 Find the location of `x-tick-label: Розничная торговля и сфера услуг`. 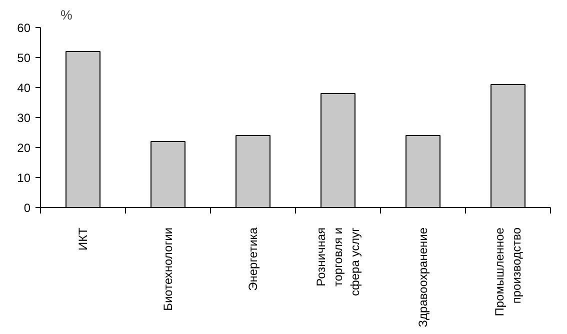

x-tick-label: Розничная торговля и сфера услуг is located at coordinates (338, 261).